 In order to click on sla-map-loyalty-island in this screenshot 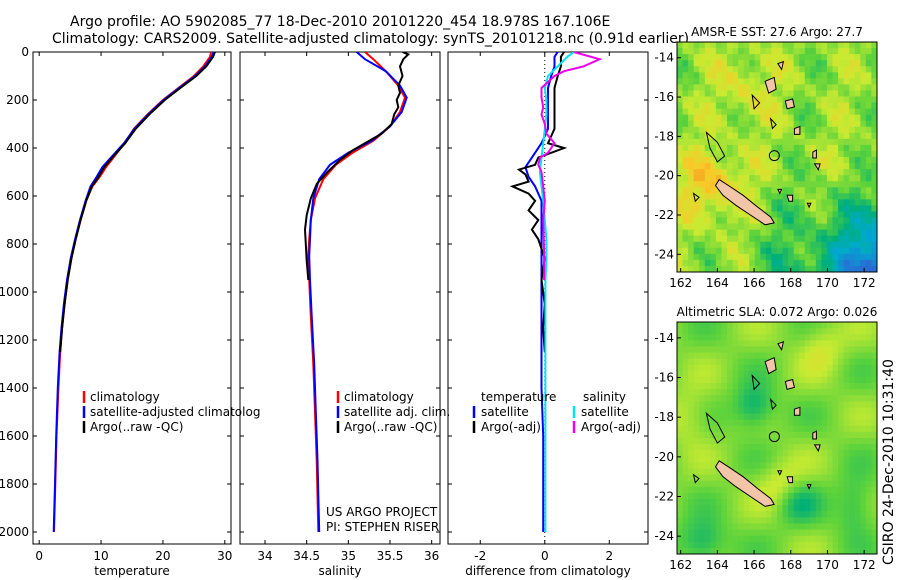, I will do `click(809, 487)`.